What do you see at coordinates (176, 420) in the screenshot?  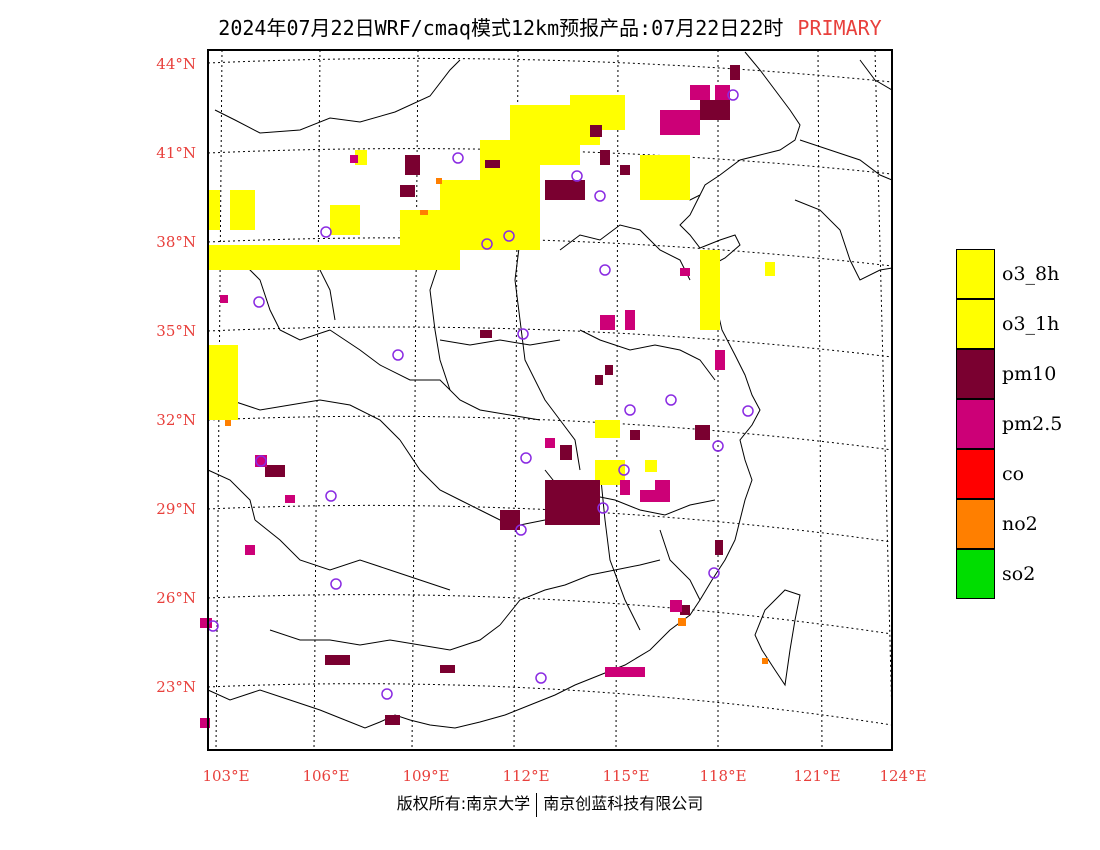 I see `lat-label-32: 32°N` at bounding box center [176, 420].